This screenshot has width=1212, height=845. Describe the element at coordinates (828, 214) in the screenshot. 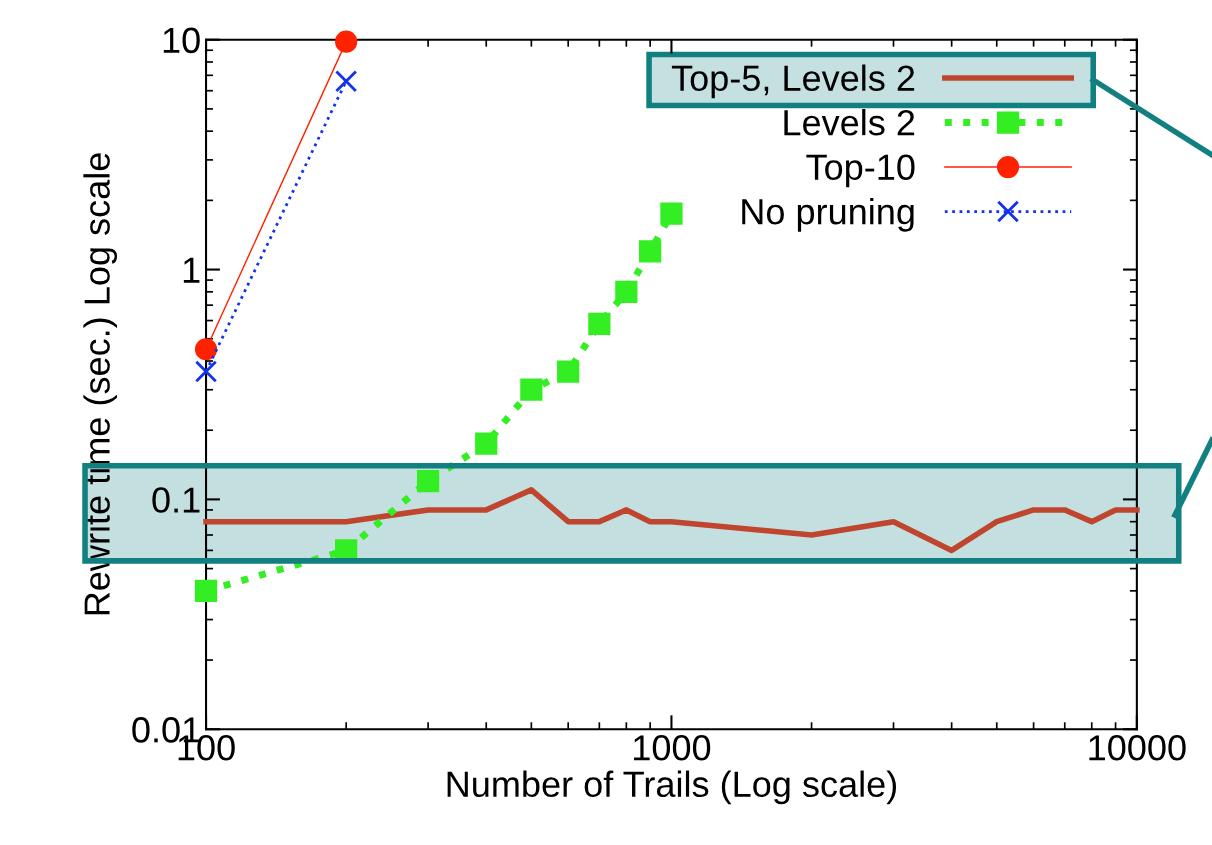

I see `legend-label: No pruning` at that location.